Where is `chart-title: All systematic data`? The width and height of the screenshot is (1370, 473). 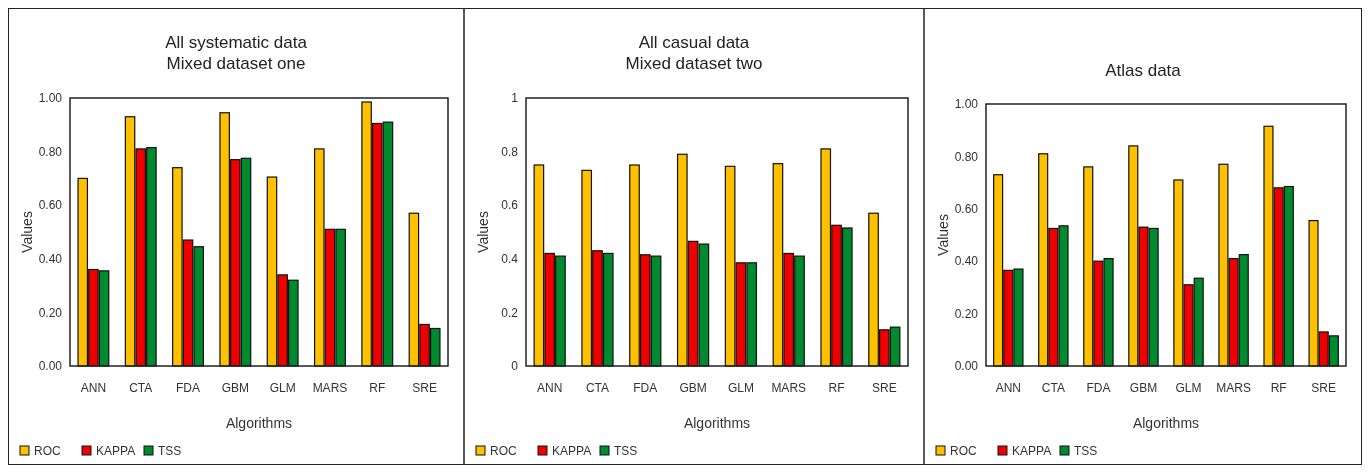
chart-title: All systematic data is located at coordinates (236, 42).